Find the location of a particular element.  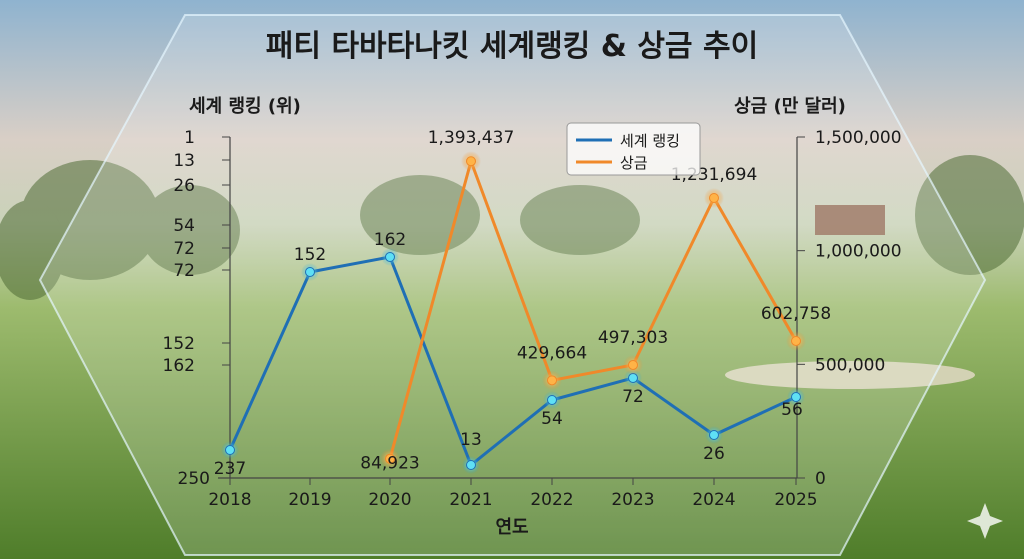

x-tick-label: 2022 is located at coordinates (551, 500).